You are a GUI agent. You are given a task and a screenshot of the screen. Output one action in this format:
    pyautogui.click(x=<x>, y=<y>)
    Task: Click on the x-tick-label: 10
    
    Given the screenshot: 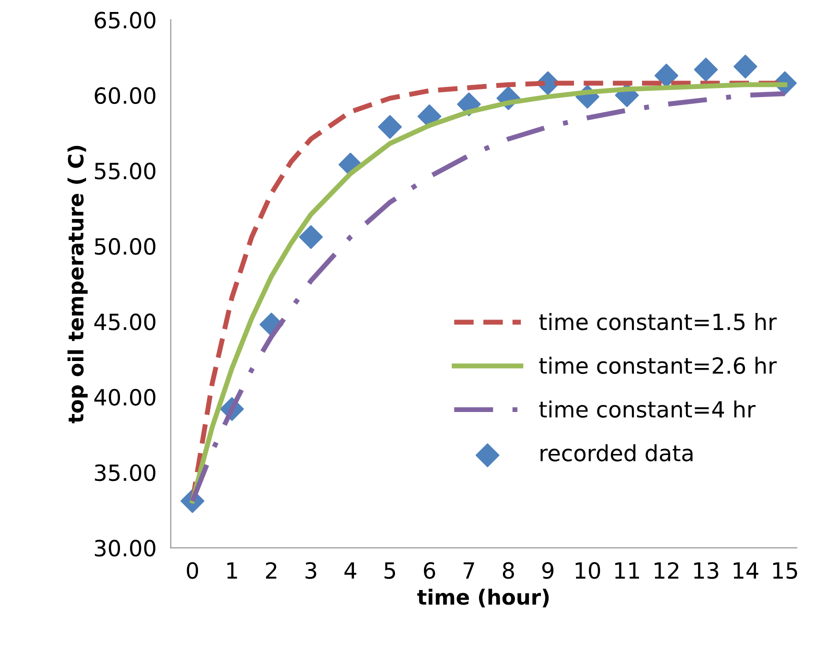 What is the action you would take?
    pyautogui.click(x=588, y=570)
    